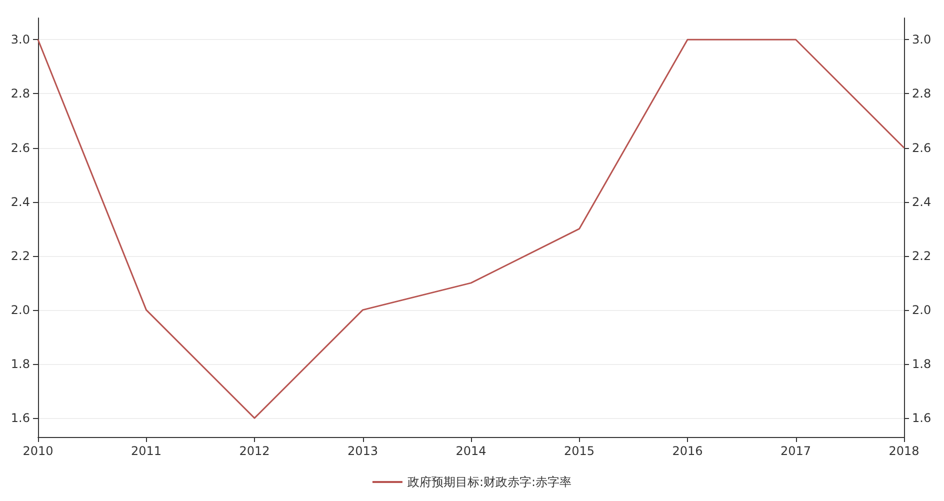  What do you see at coordinates (489, 482) in the screenshot?
I see `legend-label: 政府预期目标:财政赤字:赤字率` at bounding box center [489, 482].